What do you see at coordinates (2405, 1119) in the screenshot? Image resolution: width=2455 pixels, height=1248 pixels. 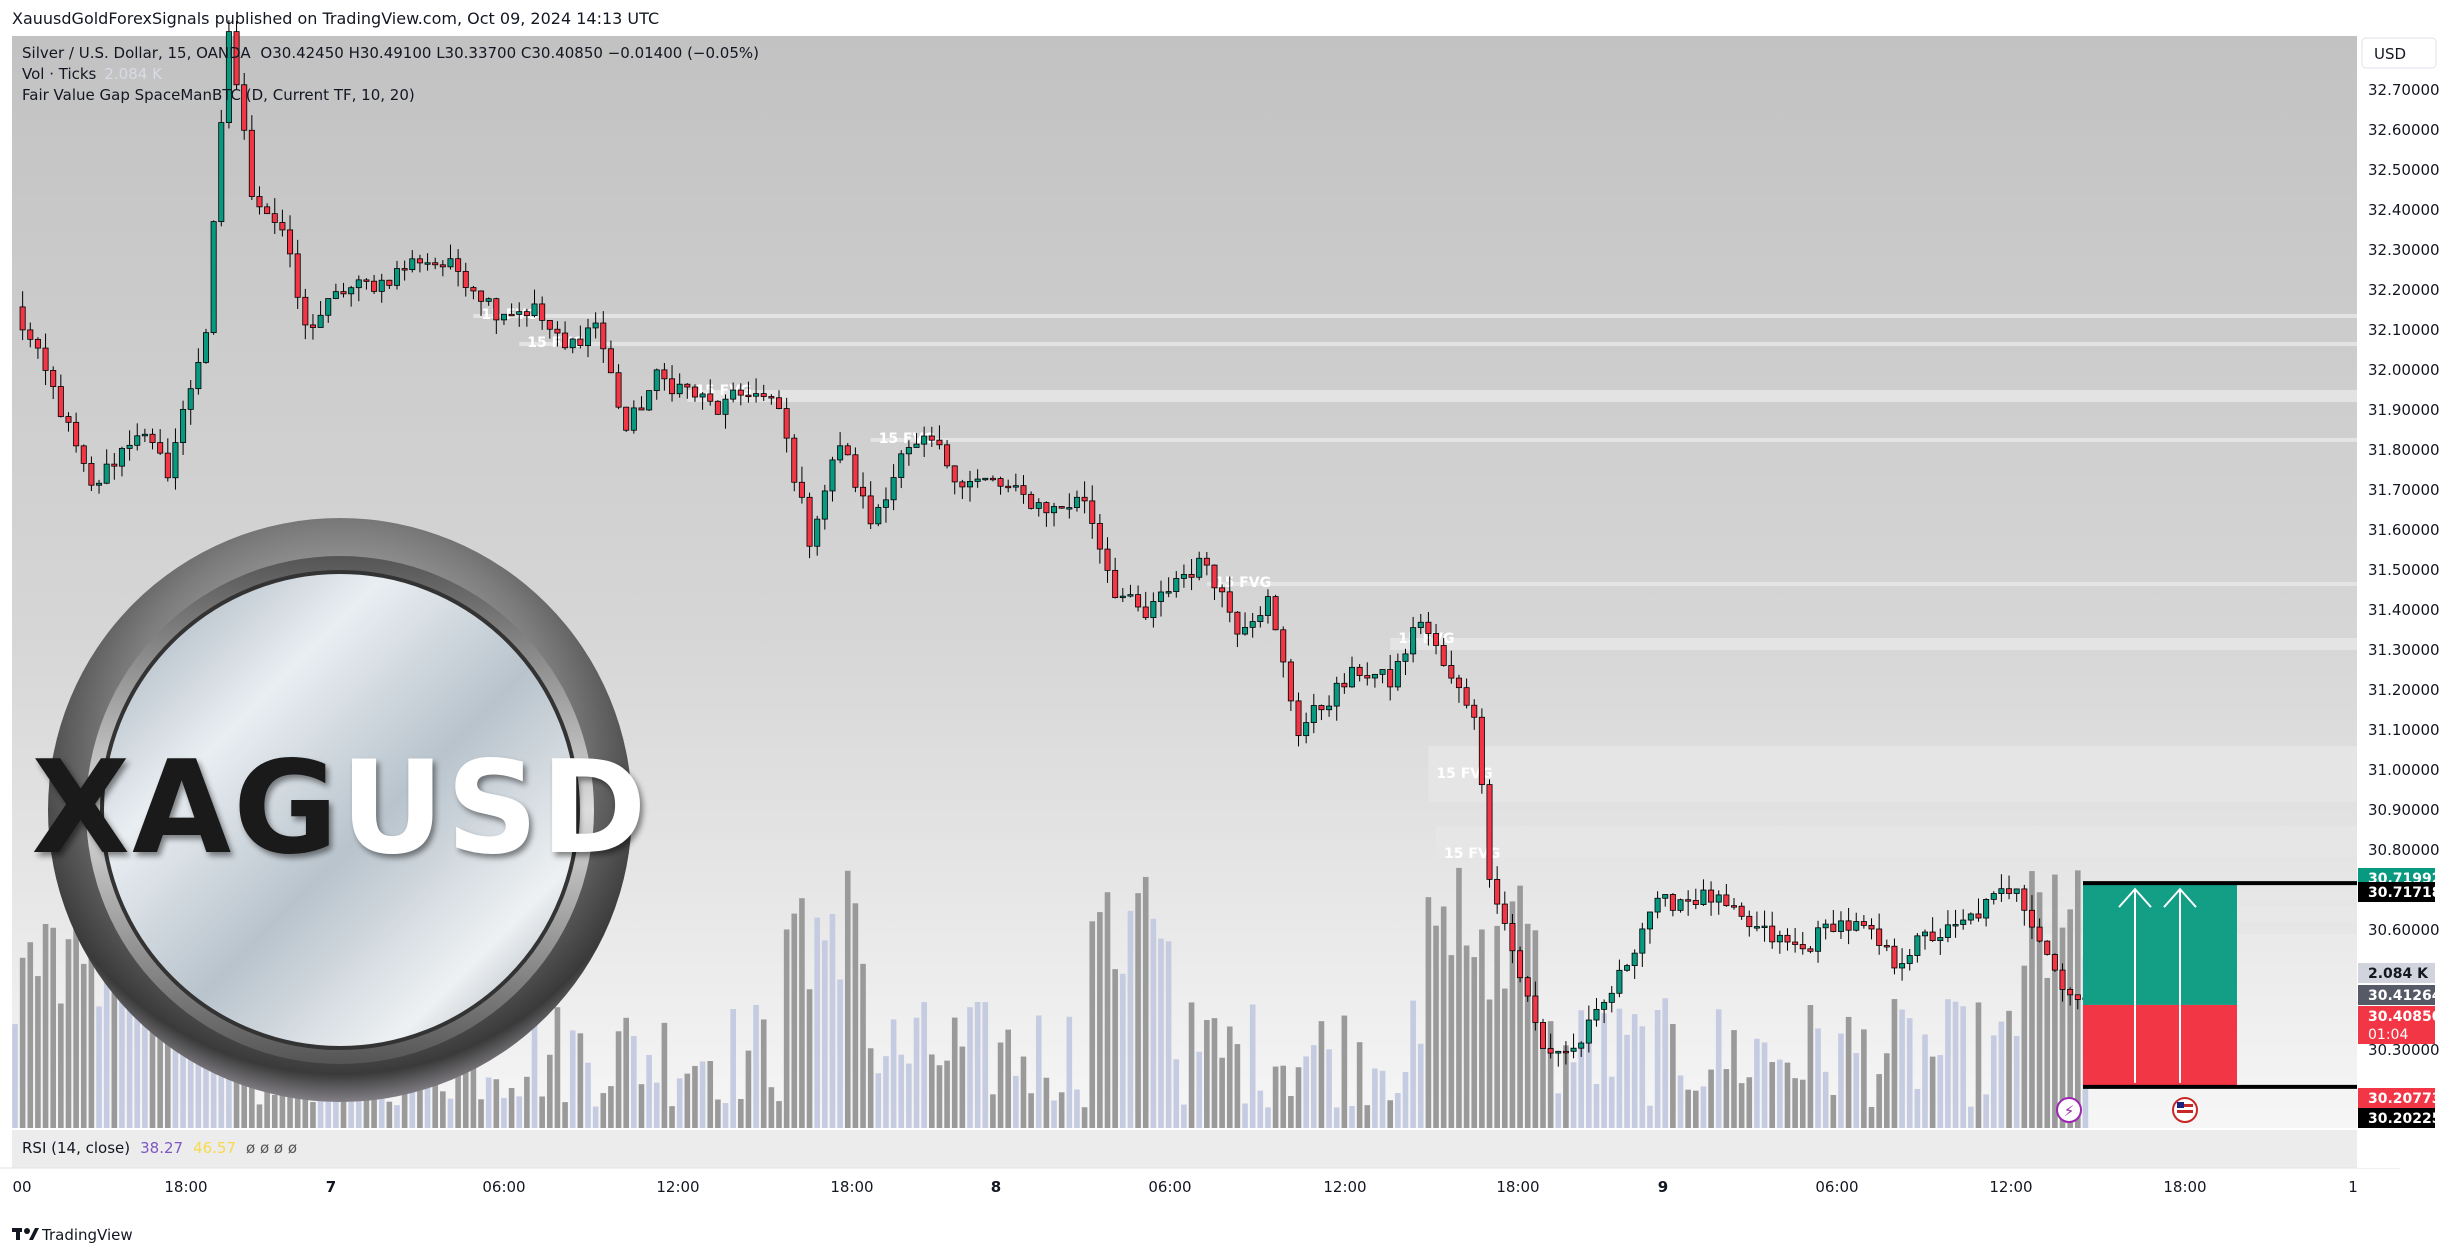 I see `price-tag-text: 30.20225` at bounding box center [2405, 1119].